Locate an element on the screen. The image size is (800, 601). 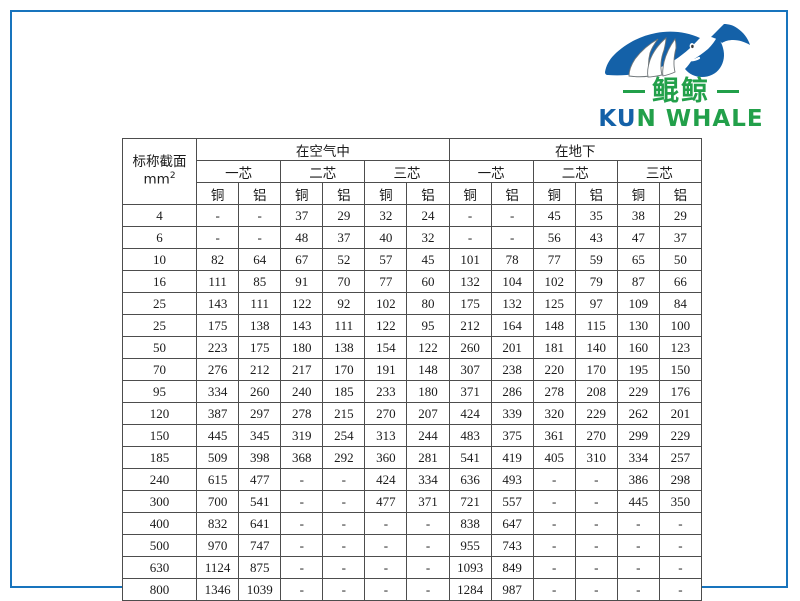
table-row: 25 143 111 122 92 102 80 175 132 125 97 109 84 is located at coordinates (412, 303).